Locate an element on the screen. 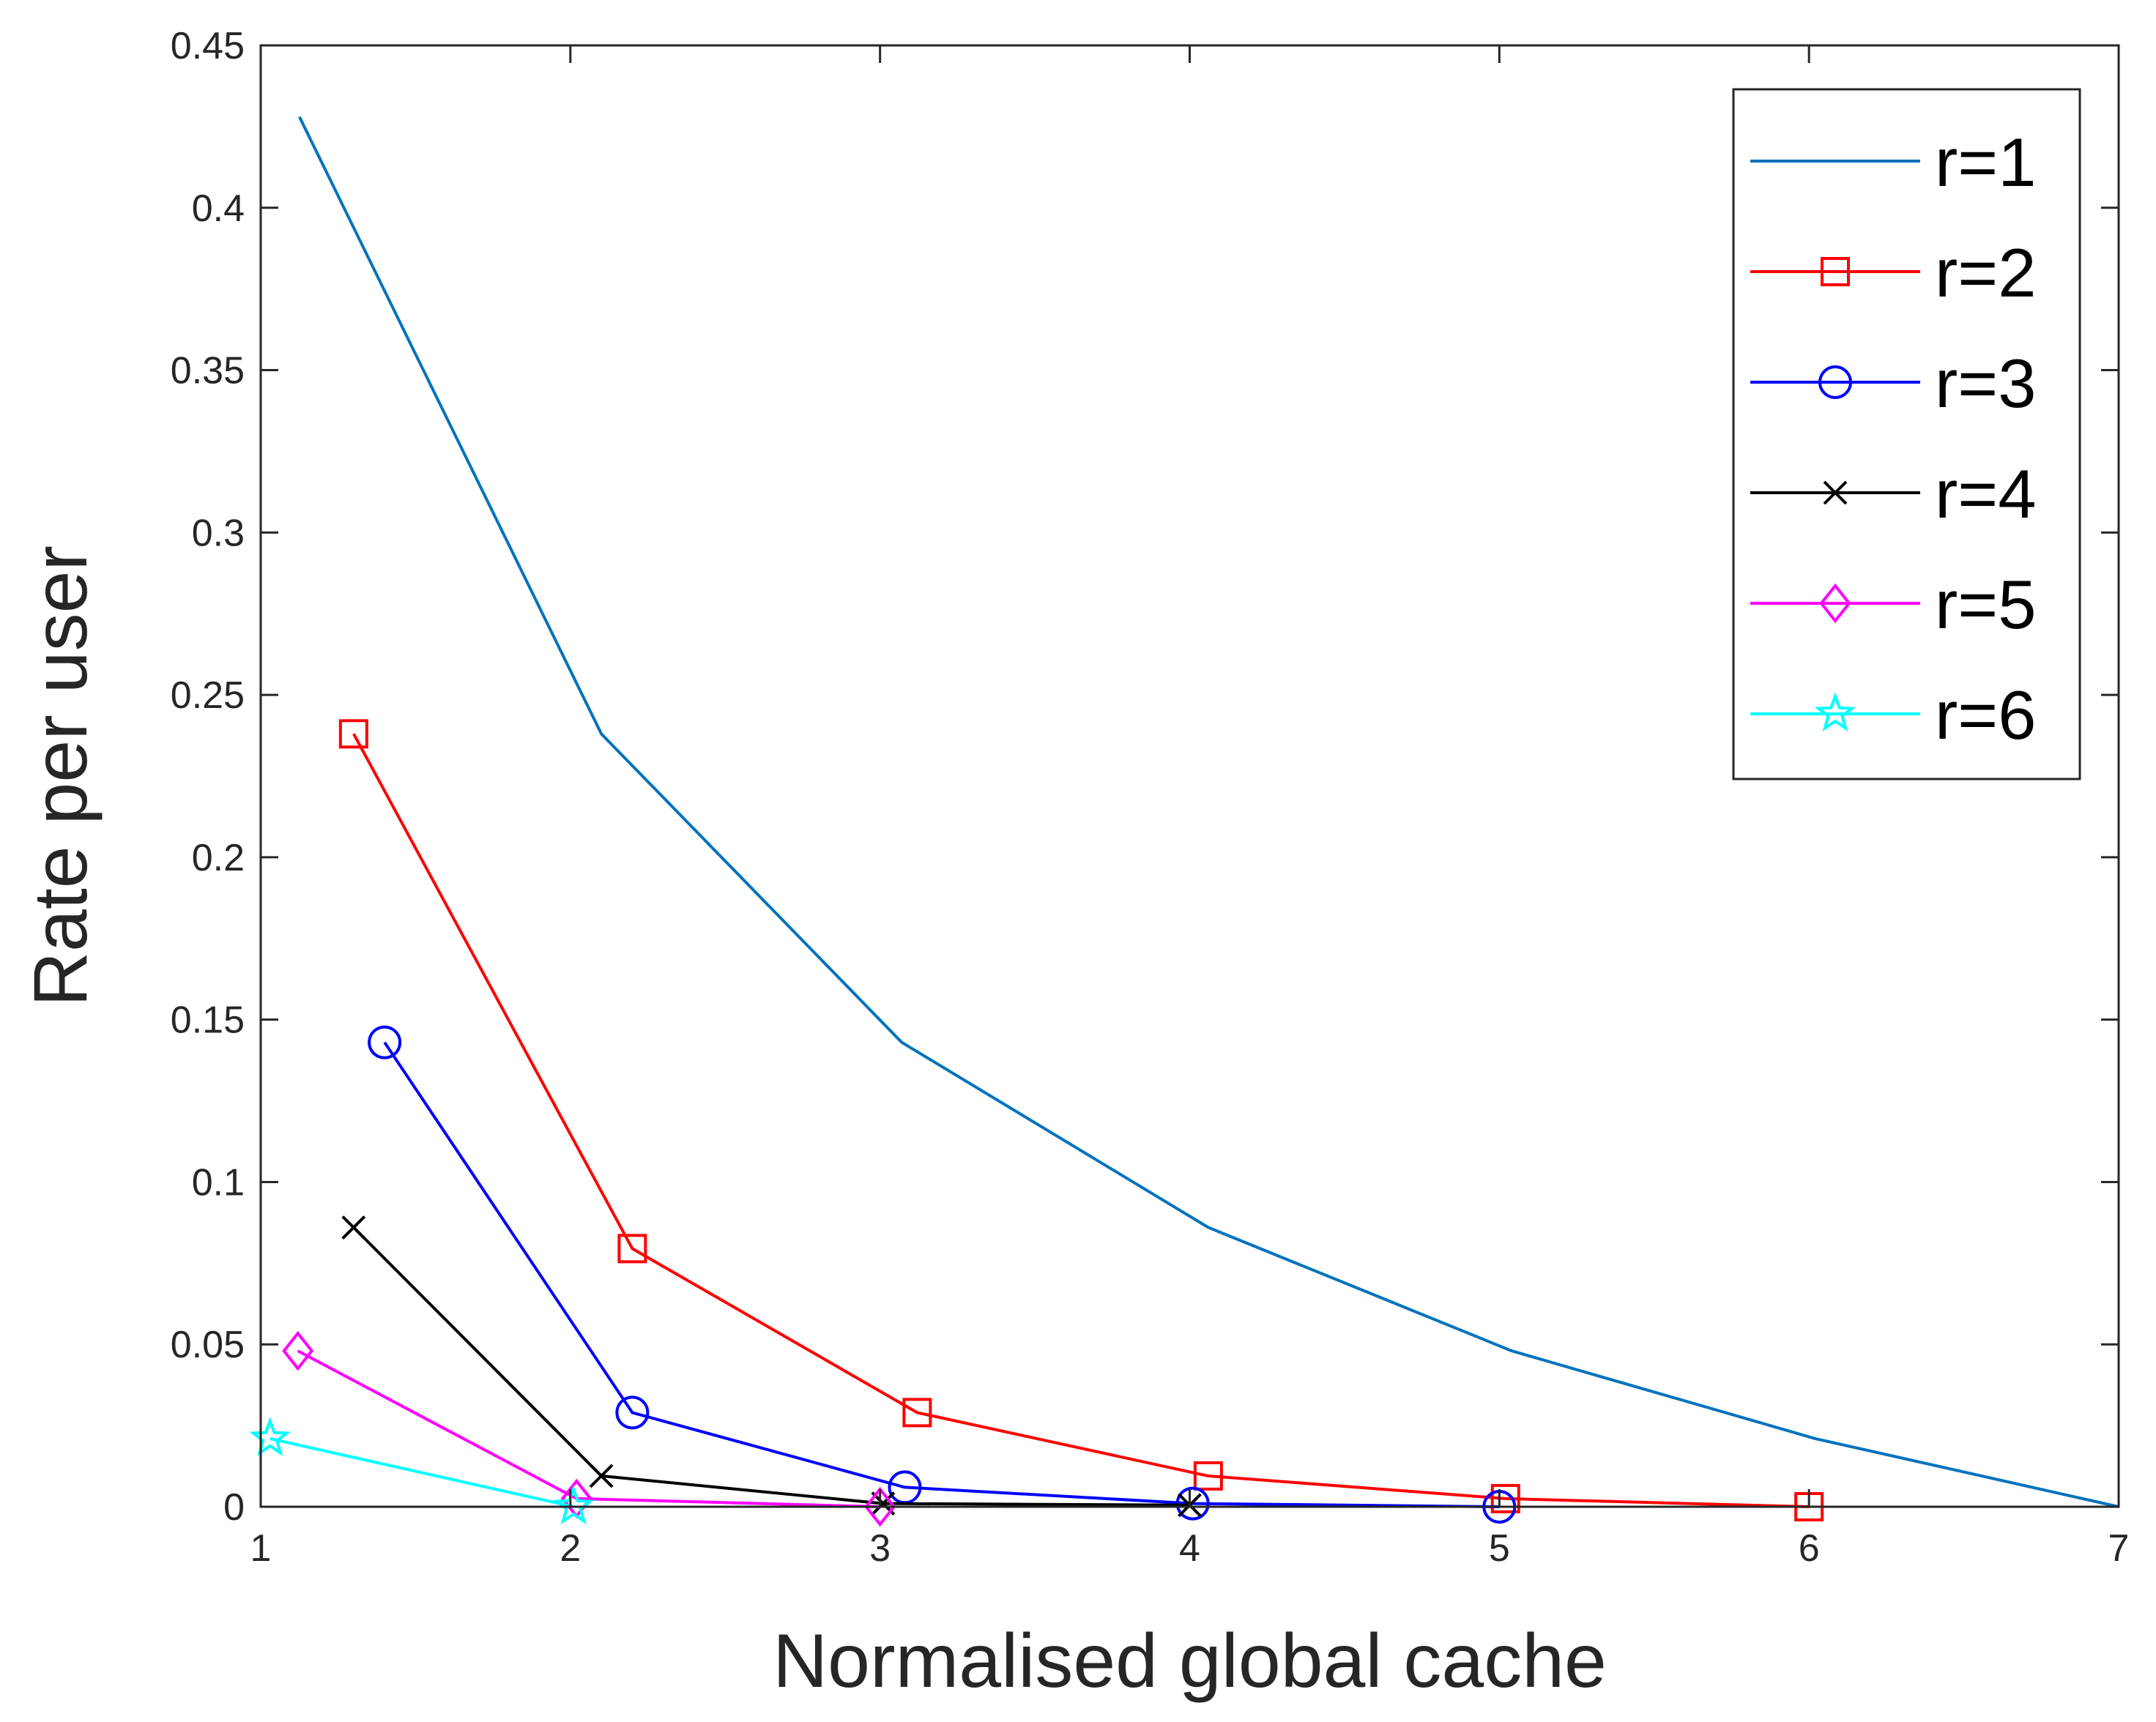  legend-label: r=2 is located at coordinates (1986, 272).